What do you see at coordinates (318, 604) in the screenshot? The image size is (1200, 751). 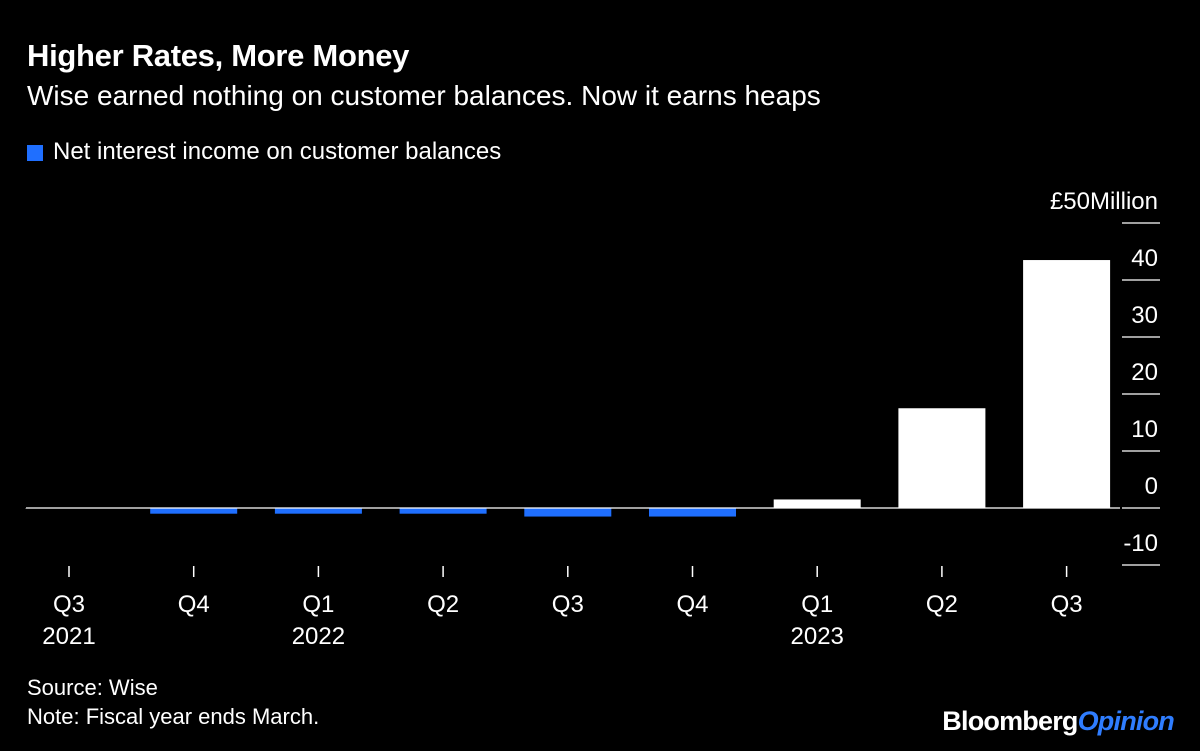 I see `x-tick-label-2: Q1` at bounding box center [318, 604].